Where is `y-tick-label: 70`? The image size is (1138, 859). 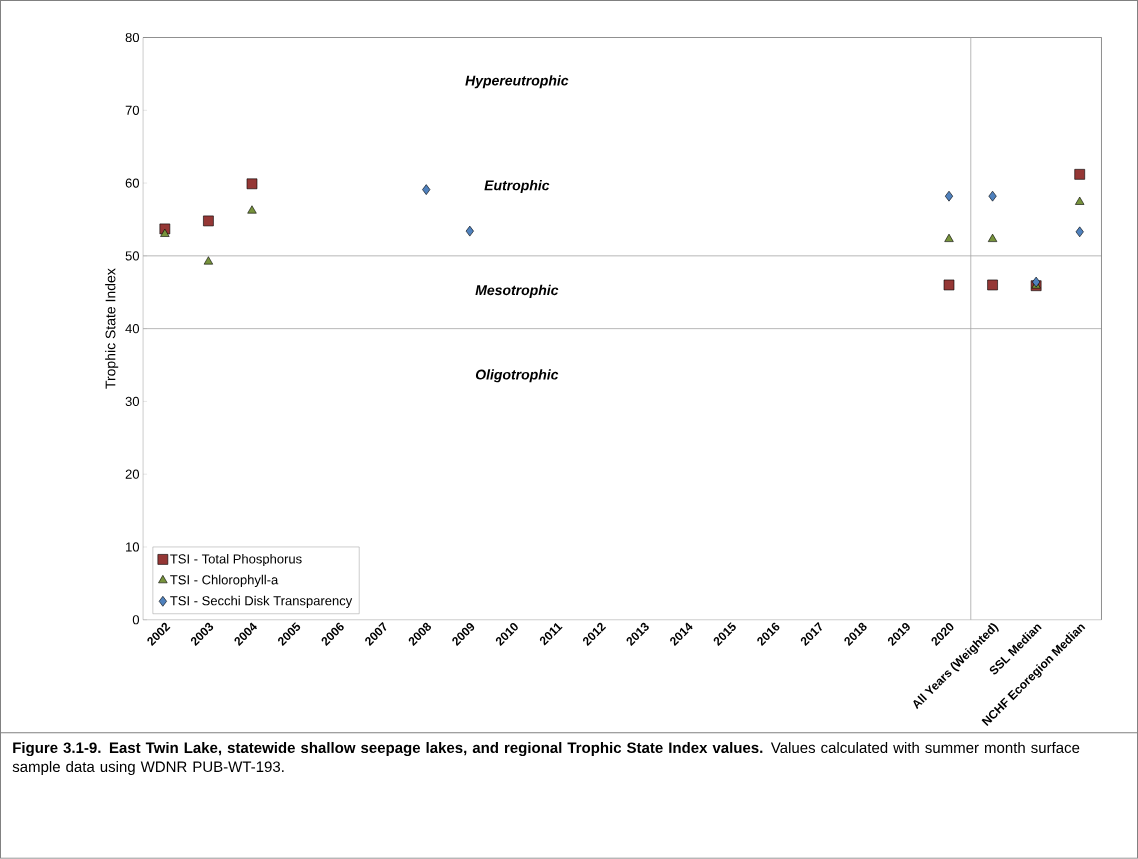
y-tick-label: 70 is located at coordinates (132, 110).